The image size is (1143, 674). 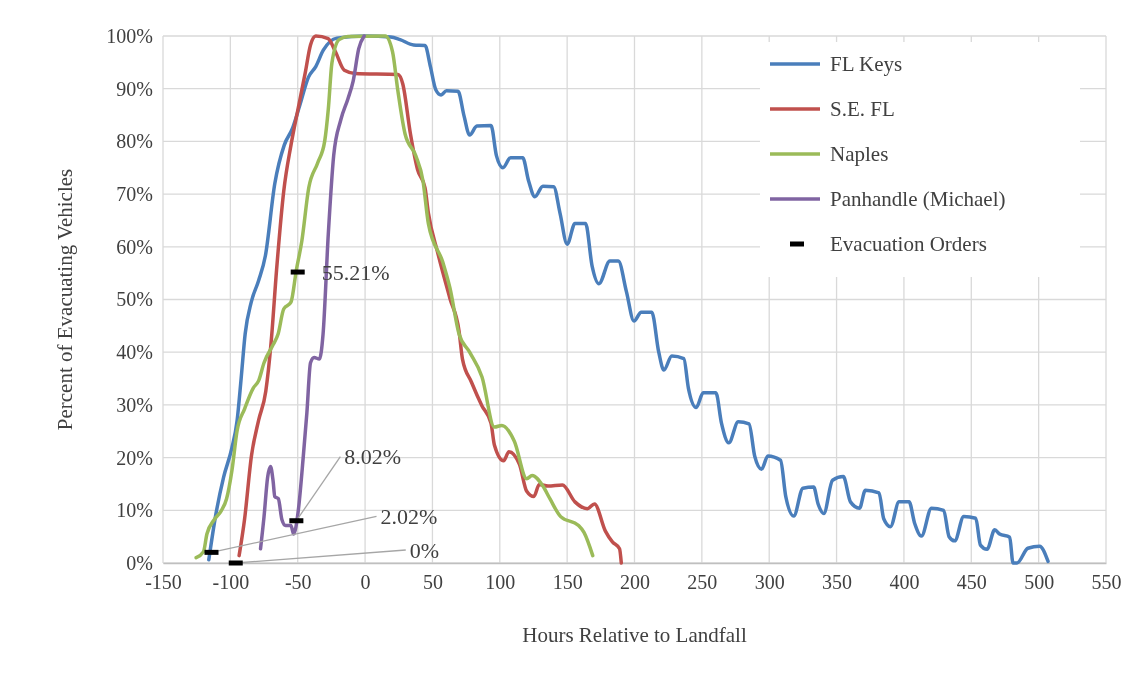 I want to click on x-tick-label: 500, so click(x=1039, y=582).